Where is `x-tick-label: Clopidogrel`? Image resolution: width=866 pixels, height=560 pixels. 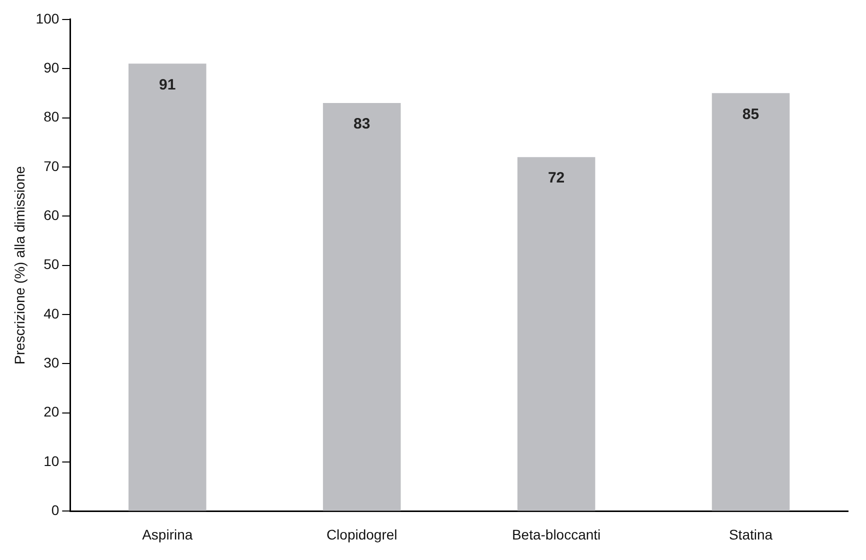
x-tick-label: Clopidogrel is located at coordinates (362, 534).